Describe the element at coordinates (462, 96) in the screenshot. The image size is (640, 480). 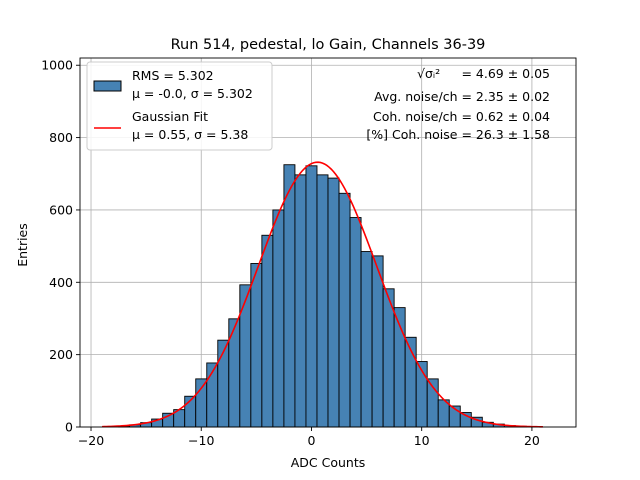
I see `annotation-avg-noise: Avg. noise/ch = 2.35 ± 0.02` at that location.